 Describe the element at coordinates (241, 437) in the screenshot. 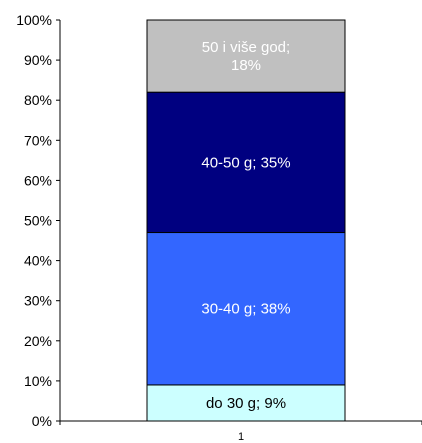

I see `x-tick-label: 1` at that location.